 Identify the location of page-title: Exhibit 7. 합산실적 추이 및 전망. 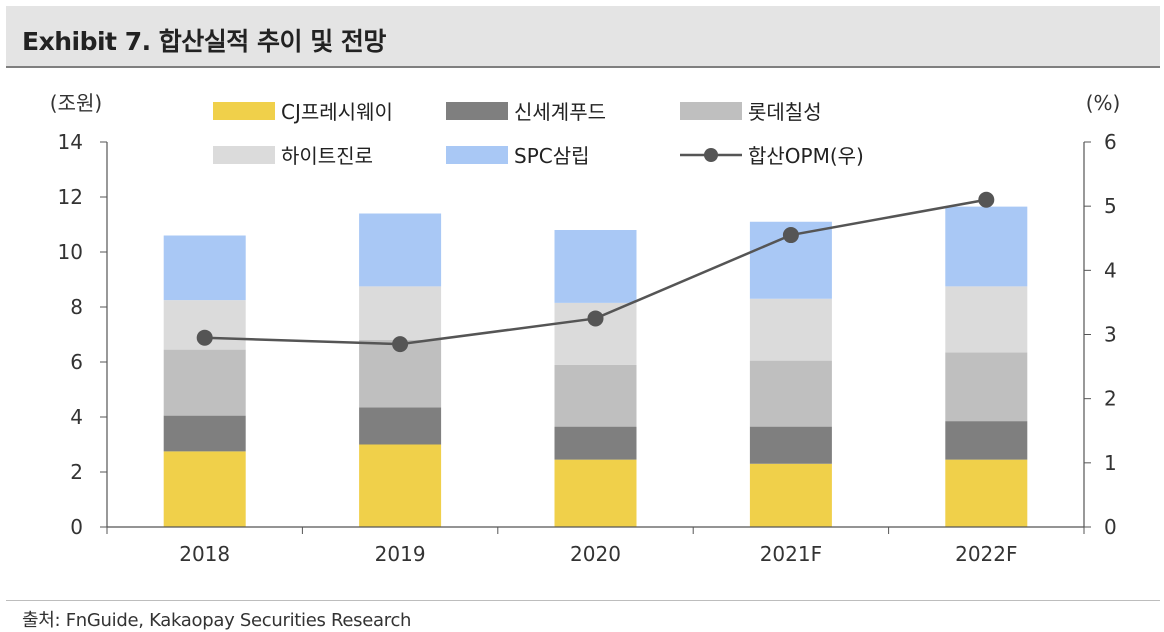
(204, 41).